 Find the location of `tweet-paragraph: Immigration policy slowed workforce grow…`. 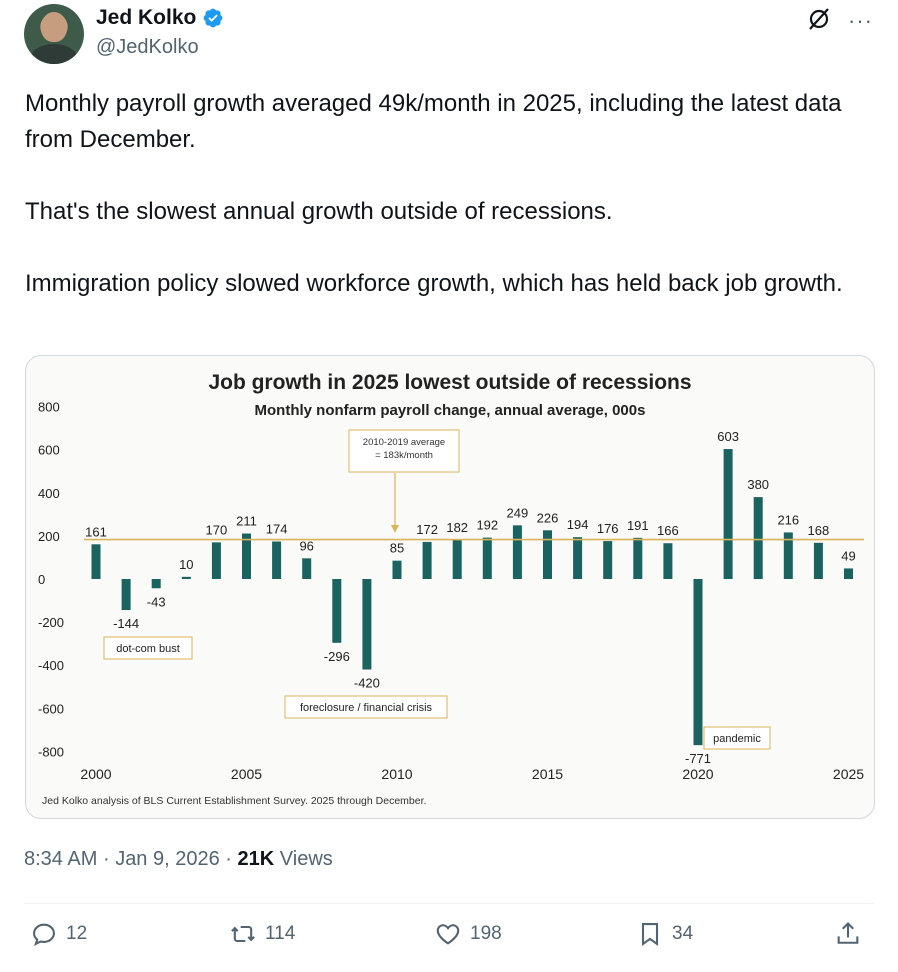

tweet-paragraph: Immigration policy slowed workforce grow… is located at coordinates (434, 283).